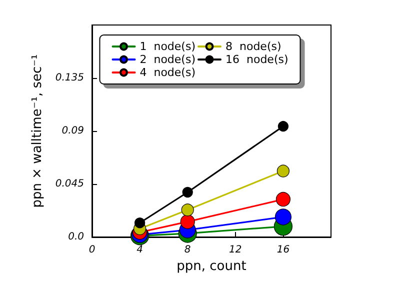  Describe the element at coordinates (168, 72) in the screenshot. I see `legend-label: 4 node(s)` at that location.